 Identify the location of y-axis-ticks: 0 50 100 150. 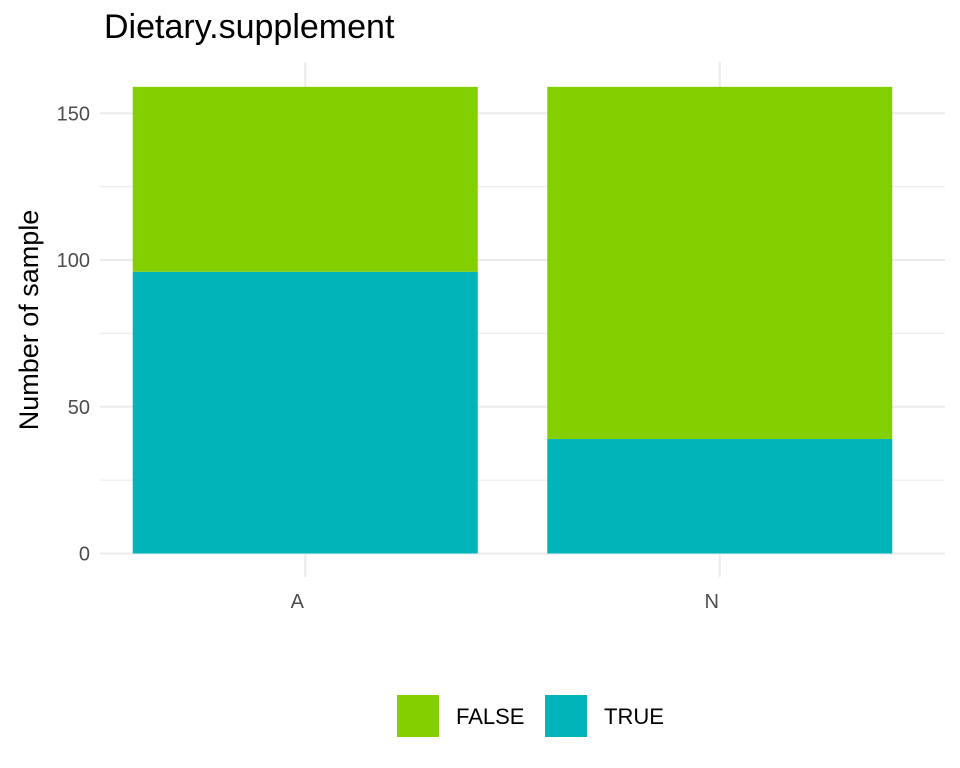
(73, 334).